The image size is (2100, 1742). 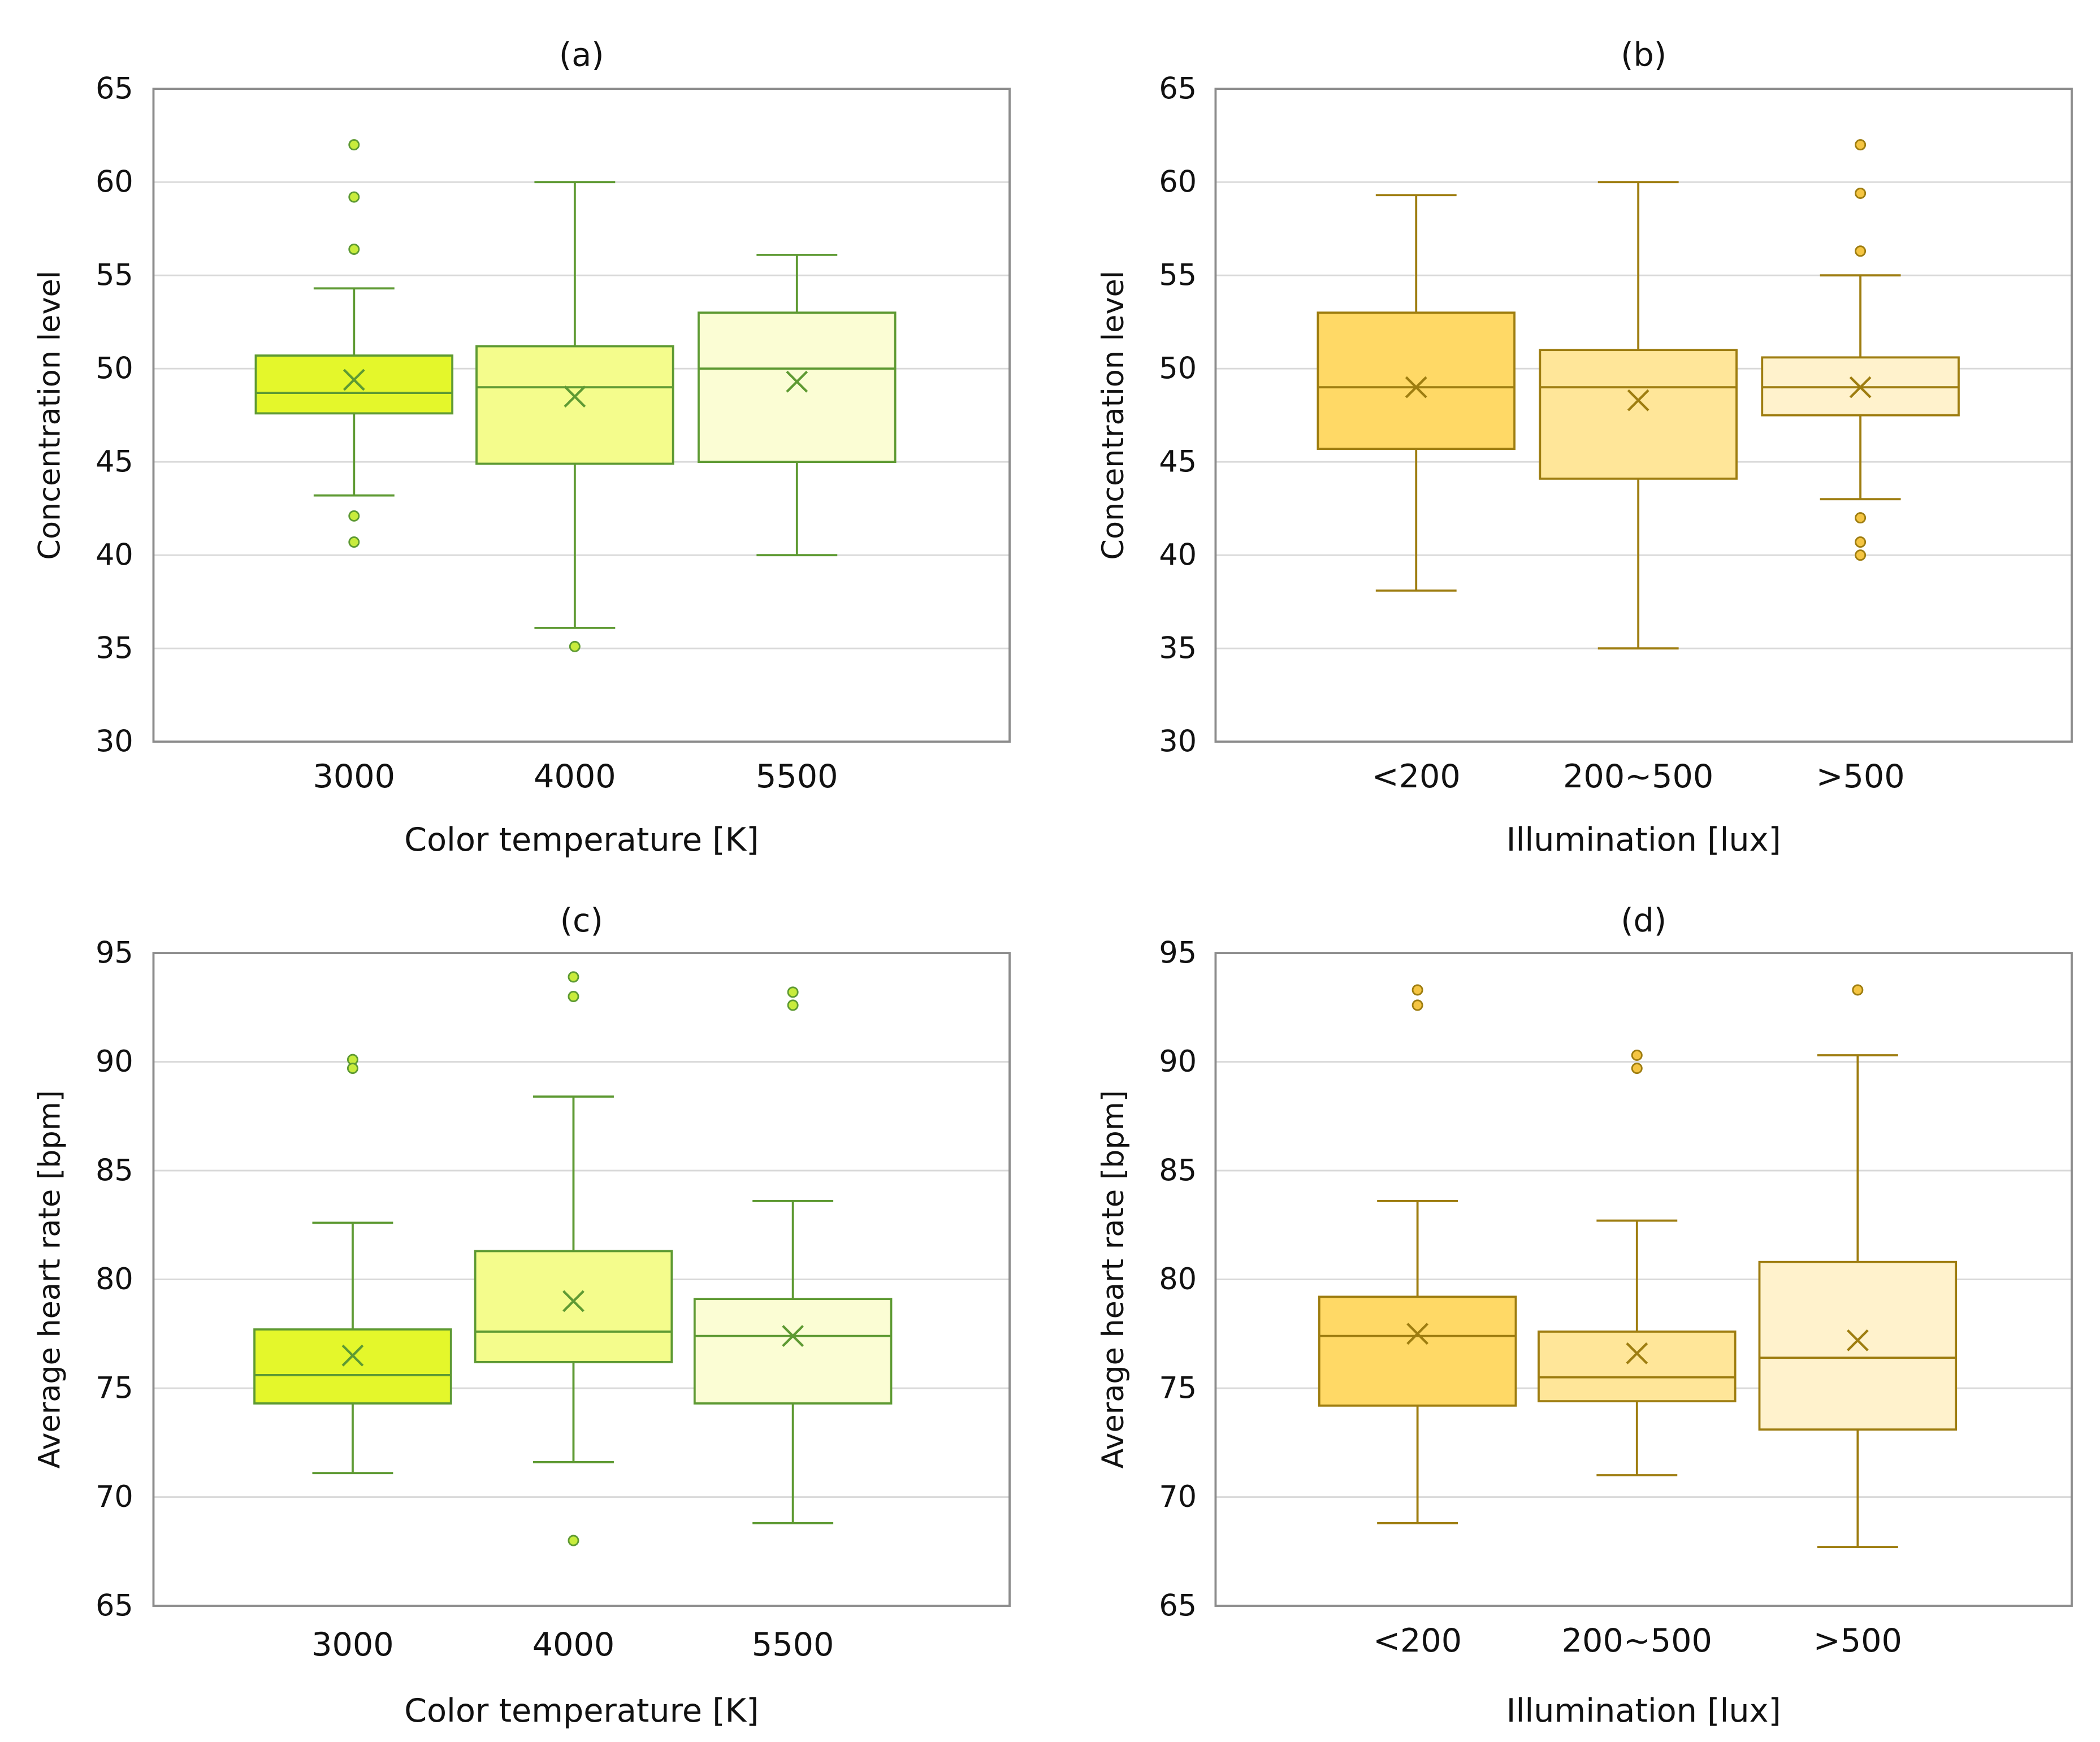 I want to click on panel-d-ytick-label: 80, so click(x=1178, y=1279).